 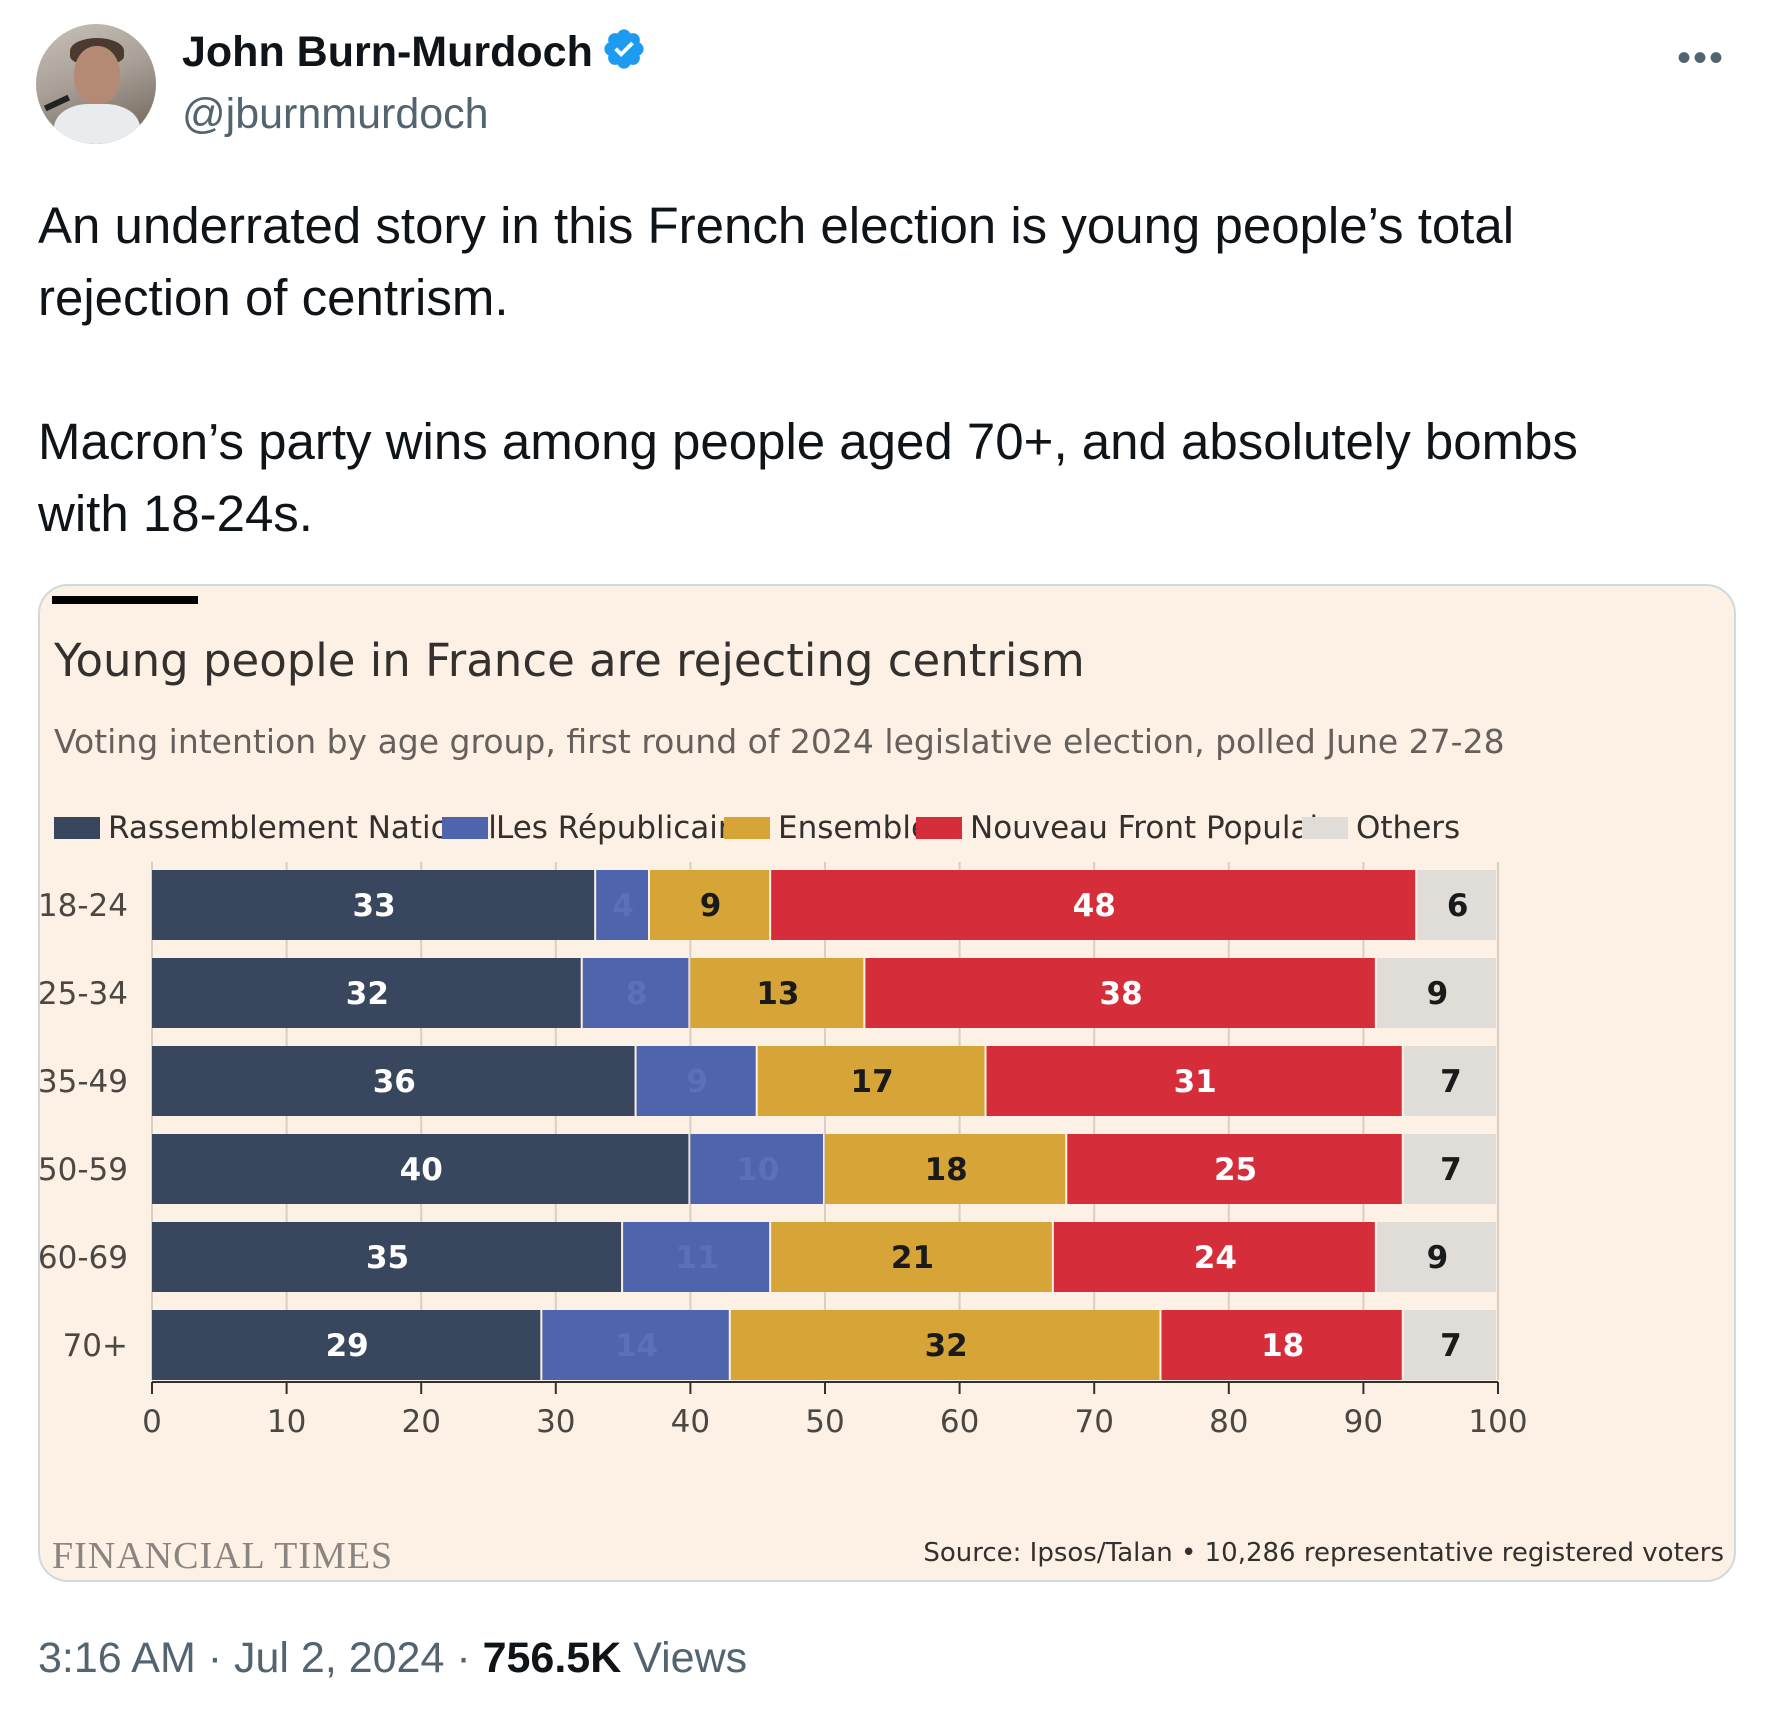 I want to click on data-label: 29, so click(x=347, y=1346).